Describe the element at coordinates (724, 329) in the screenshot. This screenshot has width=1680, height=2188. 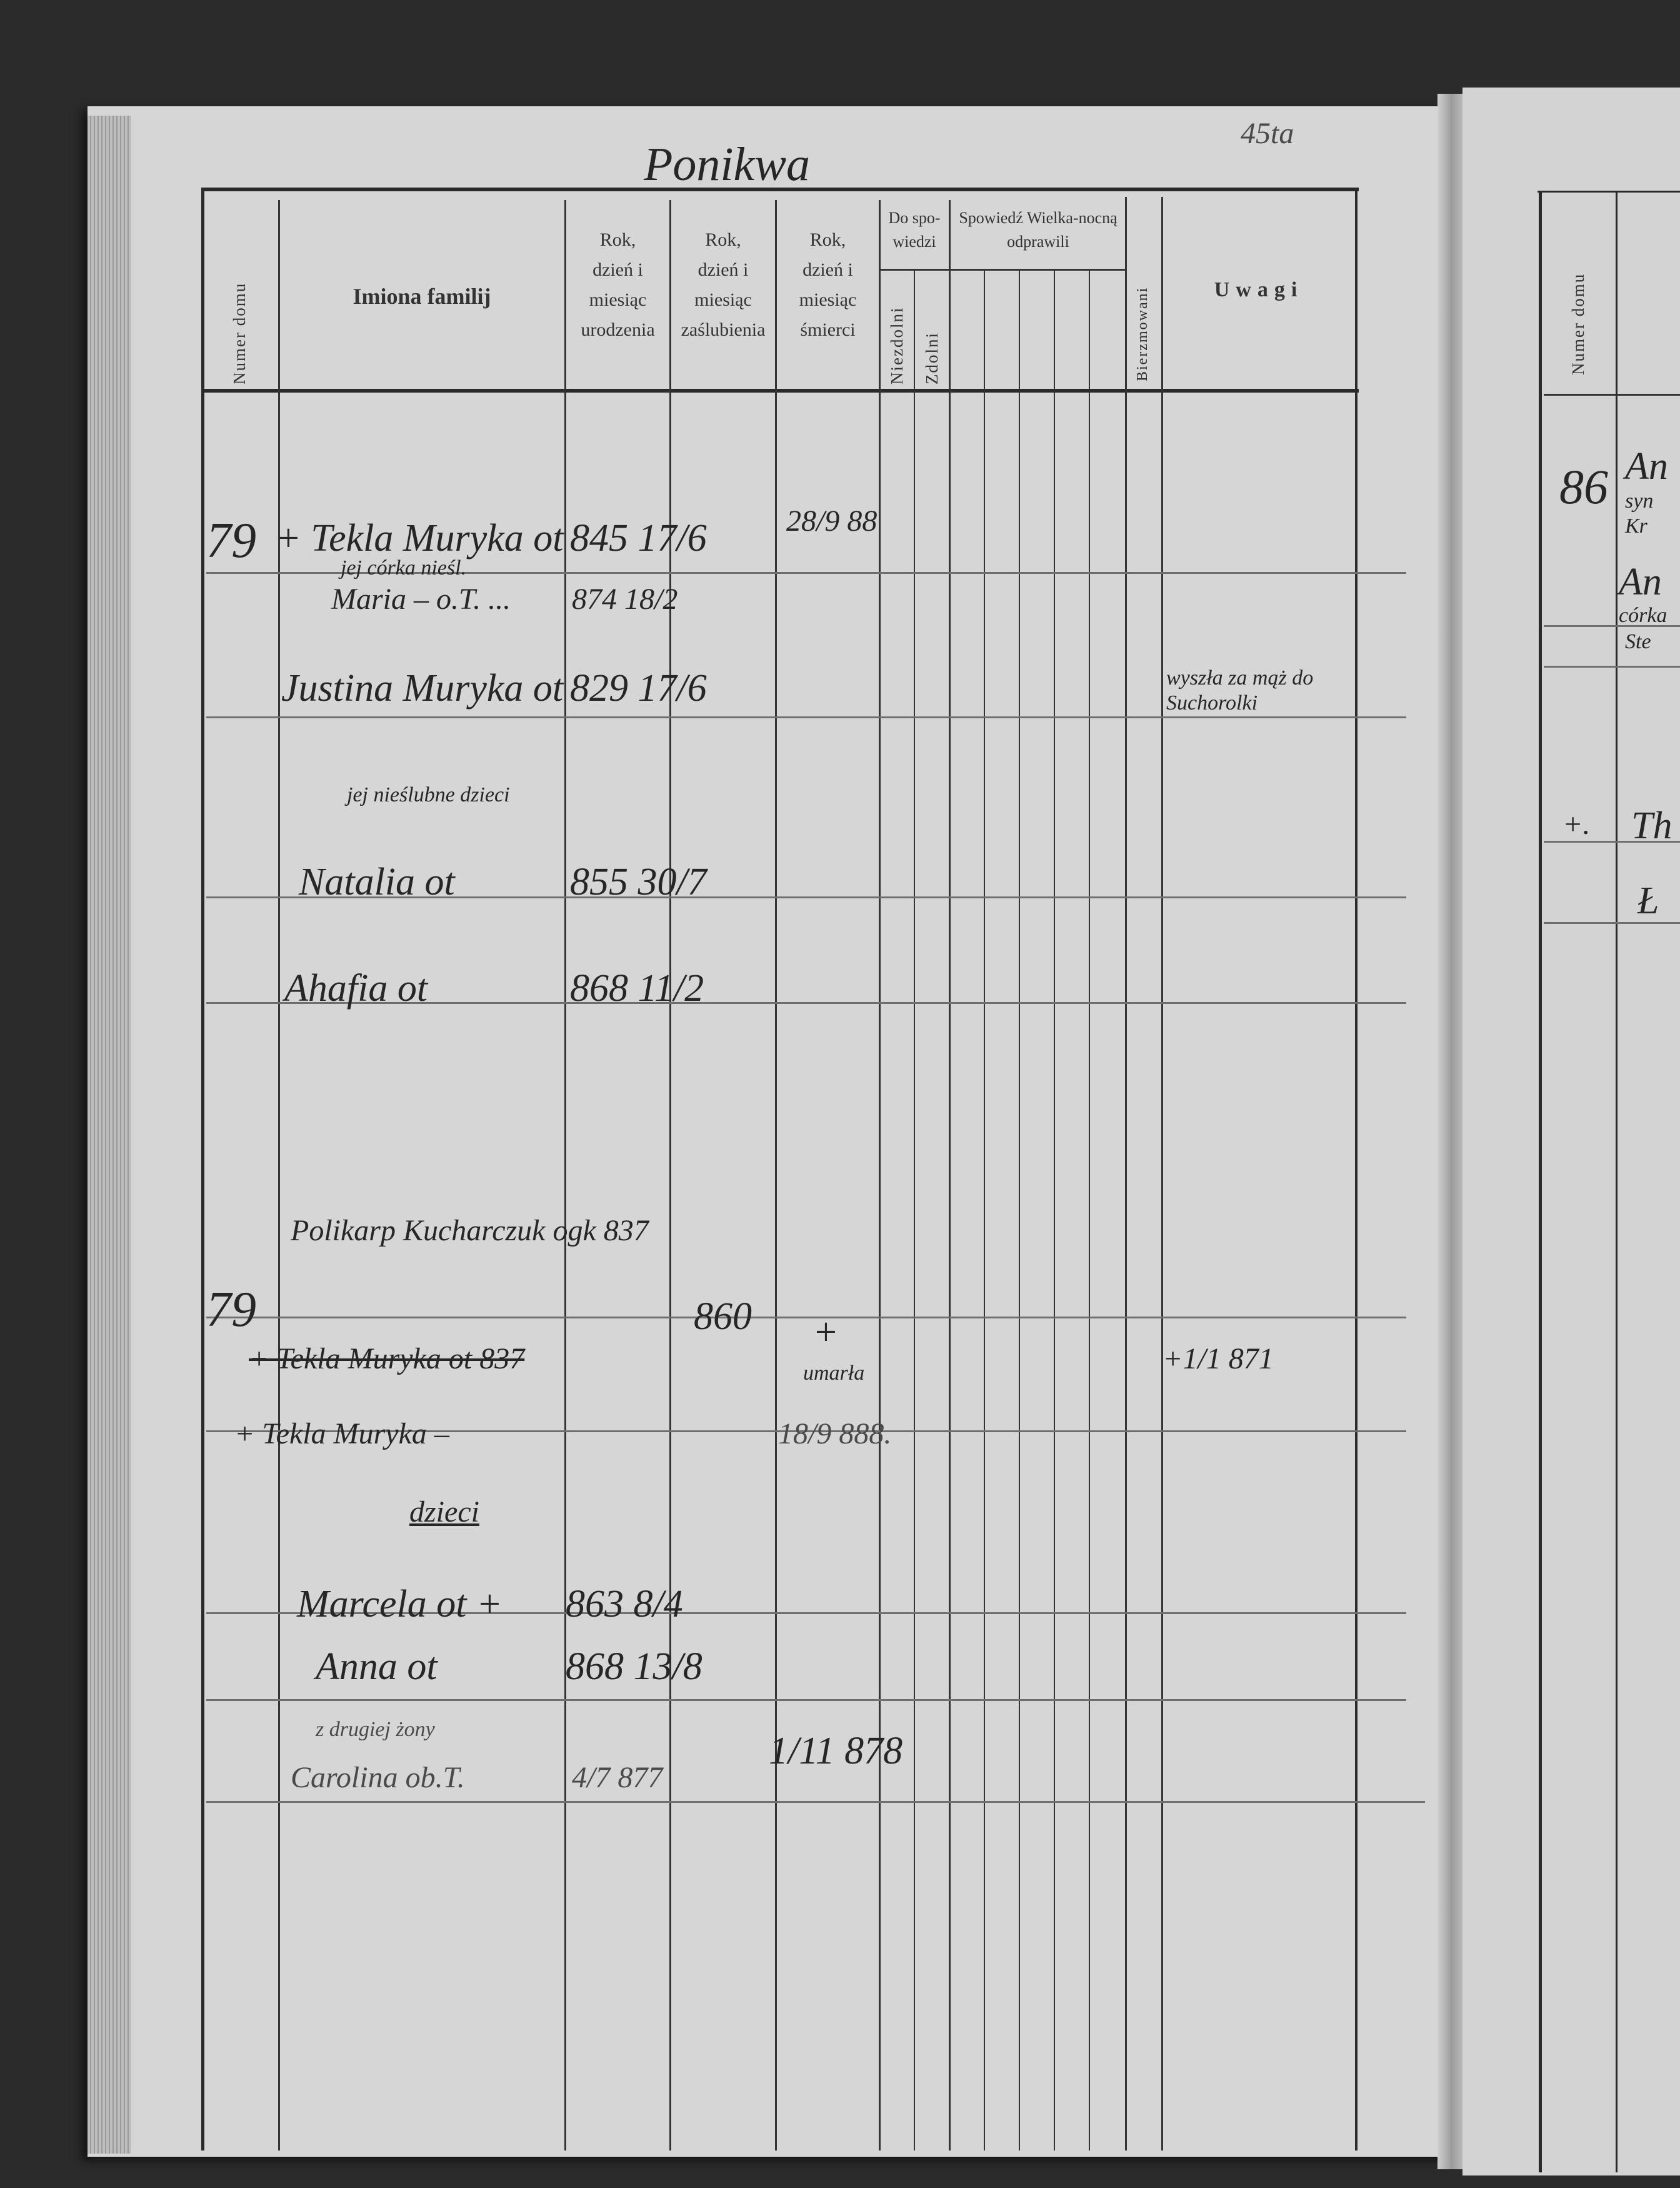
I see `header-text: zaślubienia` at that location.